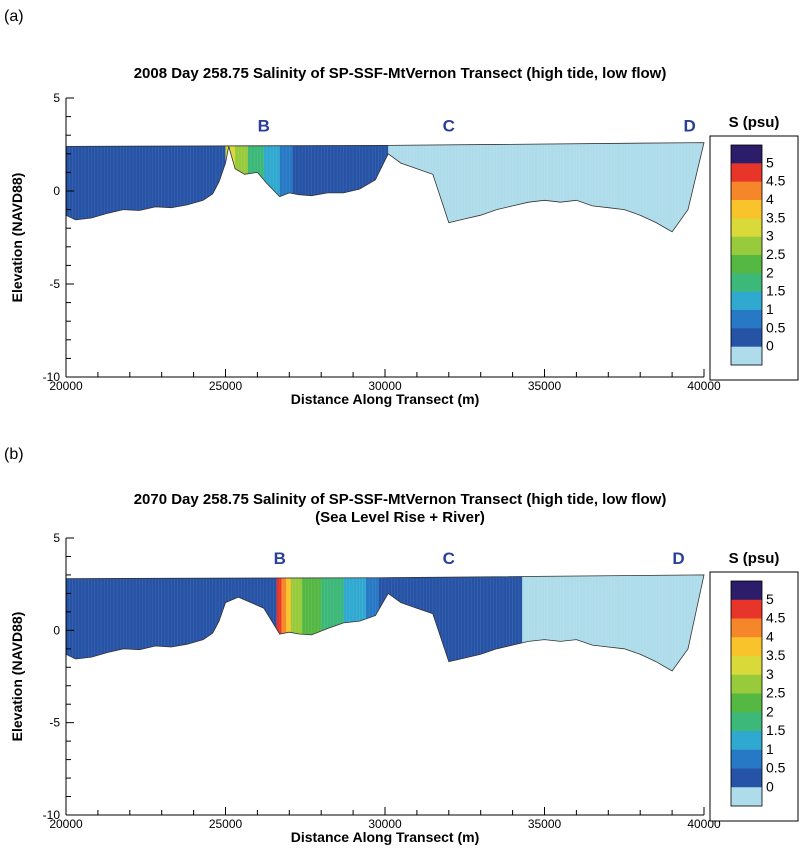  What do you see at coordinates (14, 454) in the screenshot?
I see `panel-label: (b)` at bounding box center [14, 454].